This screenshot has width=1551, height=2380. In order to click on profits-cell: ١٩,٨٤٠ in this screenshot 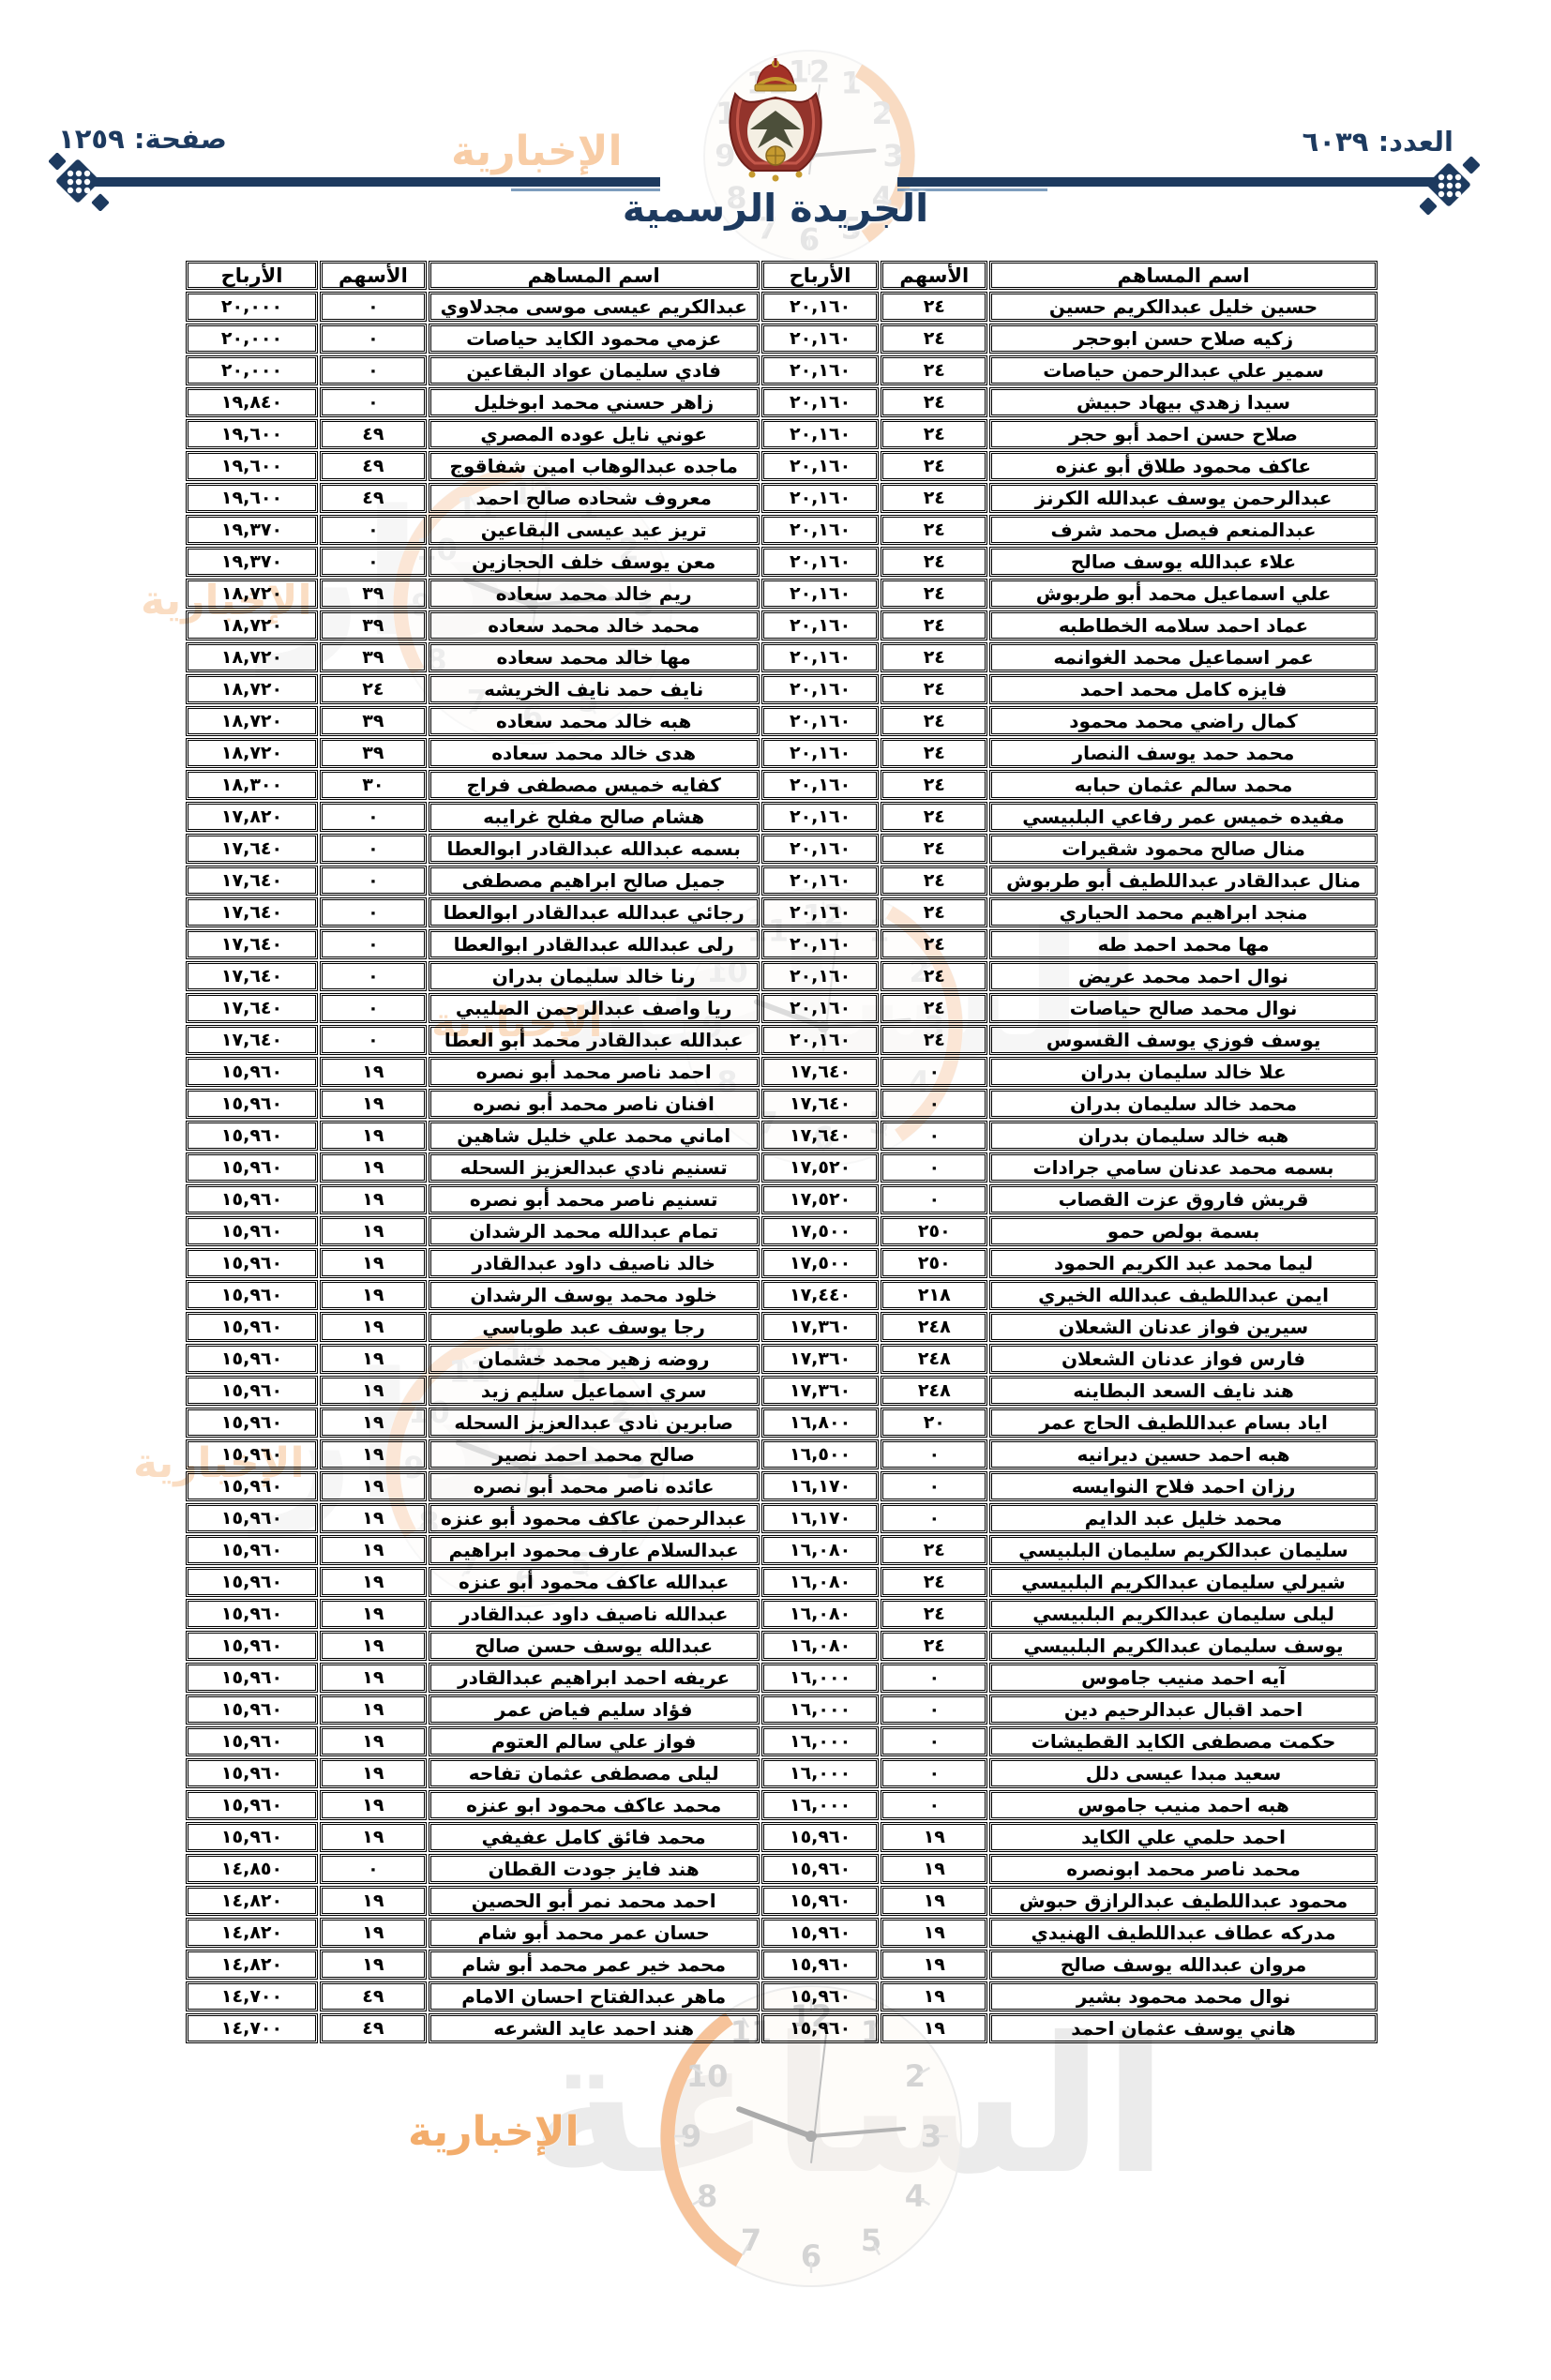, I will do `click(252, 402)`.